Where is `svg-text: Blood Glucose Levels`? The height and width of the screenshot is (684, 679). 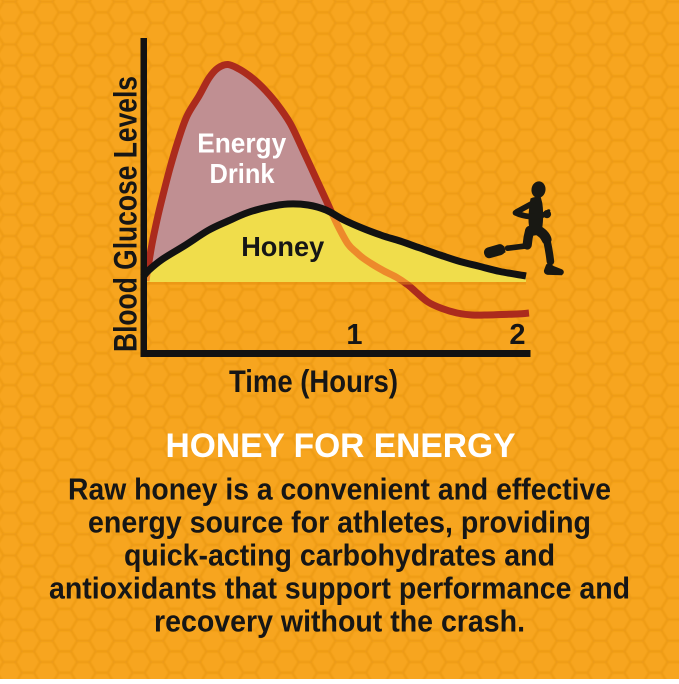
svg-text: Blood Glucose Levels is located at coordinates (126, 214).